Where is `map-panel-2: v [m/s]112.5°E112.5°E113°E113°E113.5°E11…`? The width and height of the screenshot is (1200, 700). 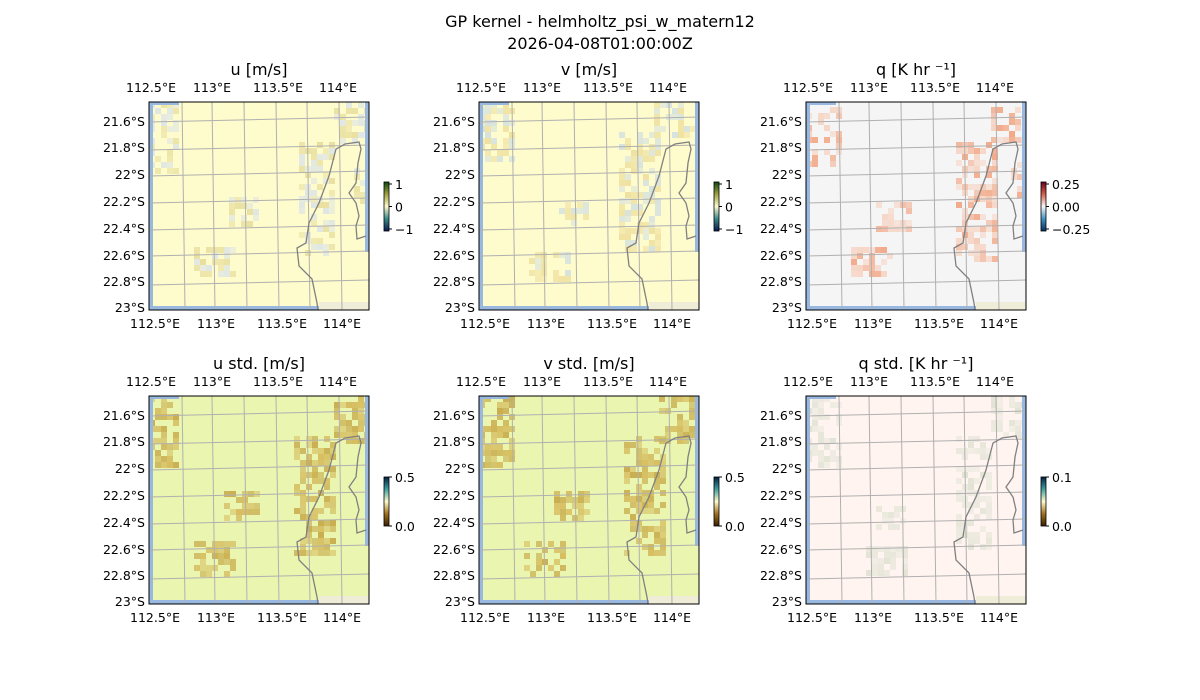 map-panel-2: v [m/s]112.5°E112.5°E113°E113°E113.5°E11… is located at coordinates (588, 195).